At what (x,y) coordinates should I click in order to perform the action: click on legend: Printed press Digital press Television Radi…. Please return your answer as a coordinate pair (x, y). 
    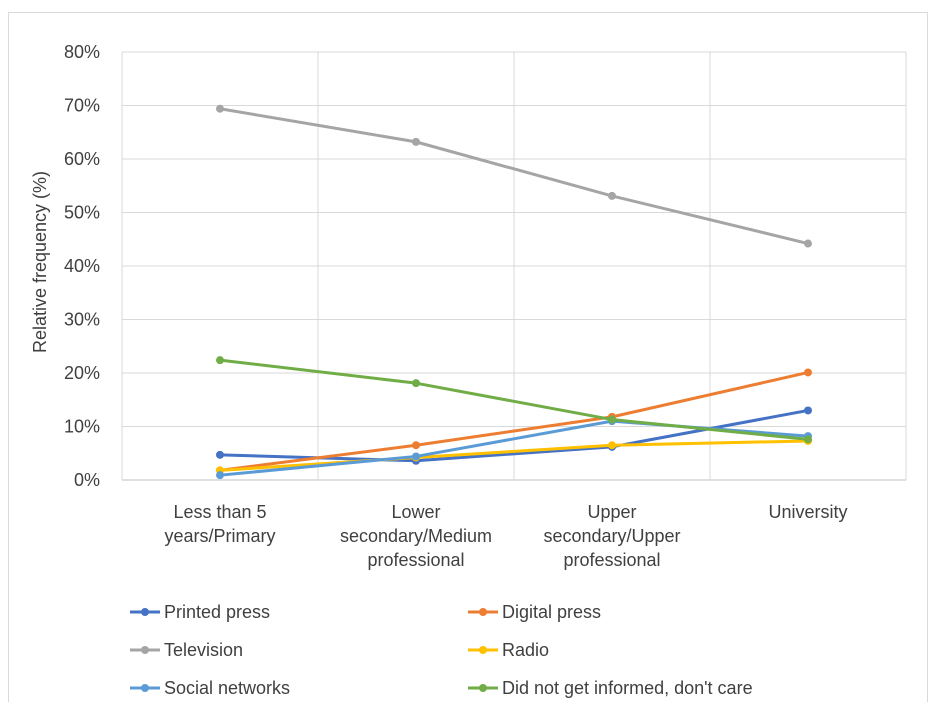
    Looking at the image, I should click on (441, 650).